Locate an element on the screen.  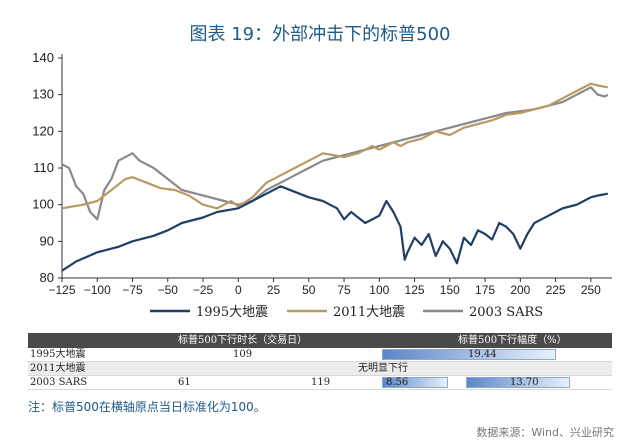
x-tick-label: 25 is located at coordinates (274, 290).